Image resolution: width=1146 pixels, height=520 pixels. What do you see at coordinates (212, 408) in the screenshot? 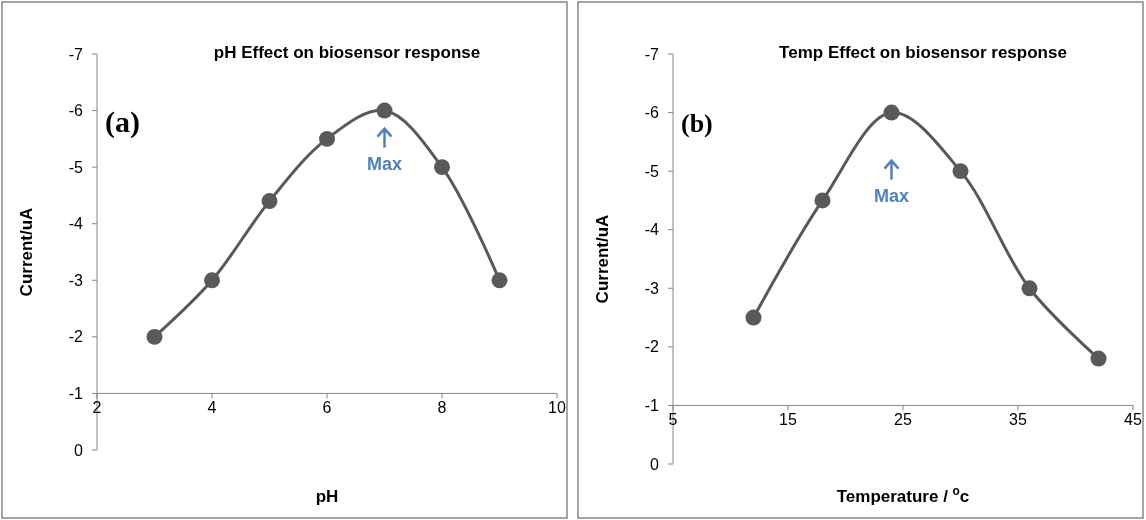
I see `x-tick-label: 4` at bounding box center [212, 408].